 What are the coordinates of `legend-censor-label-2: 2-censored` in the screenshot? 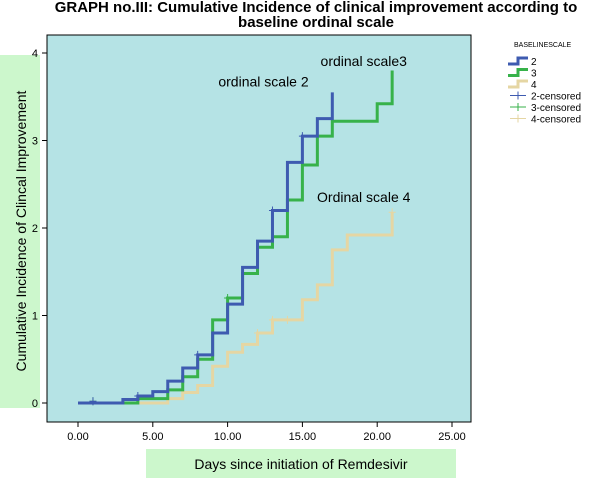 It's located at (556, 97).